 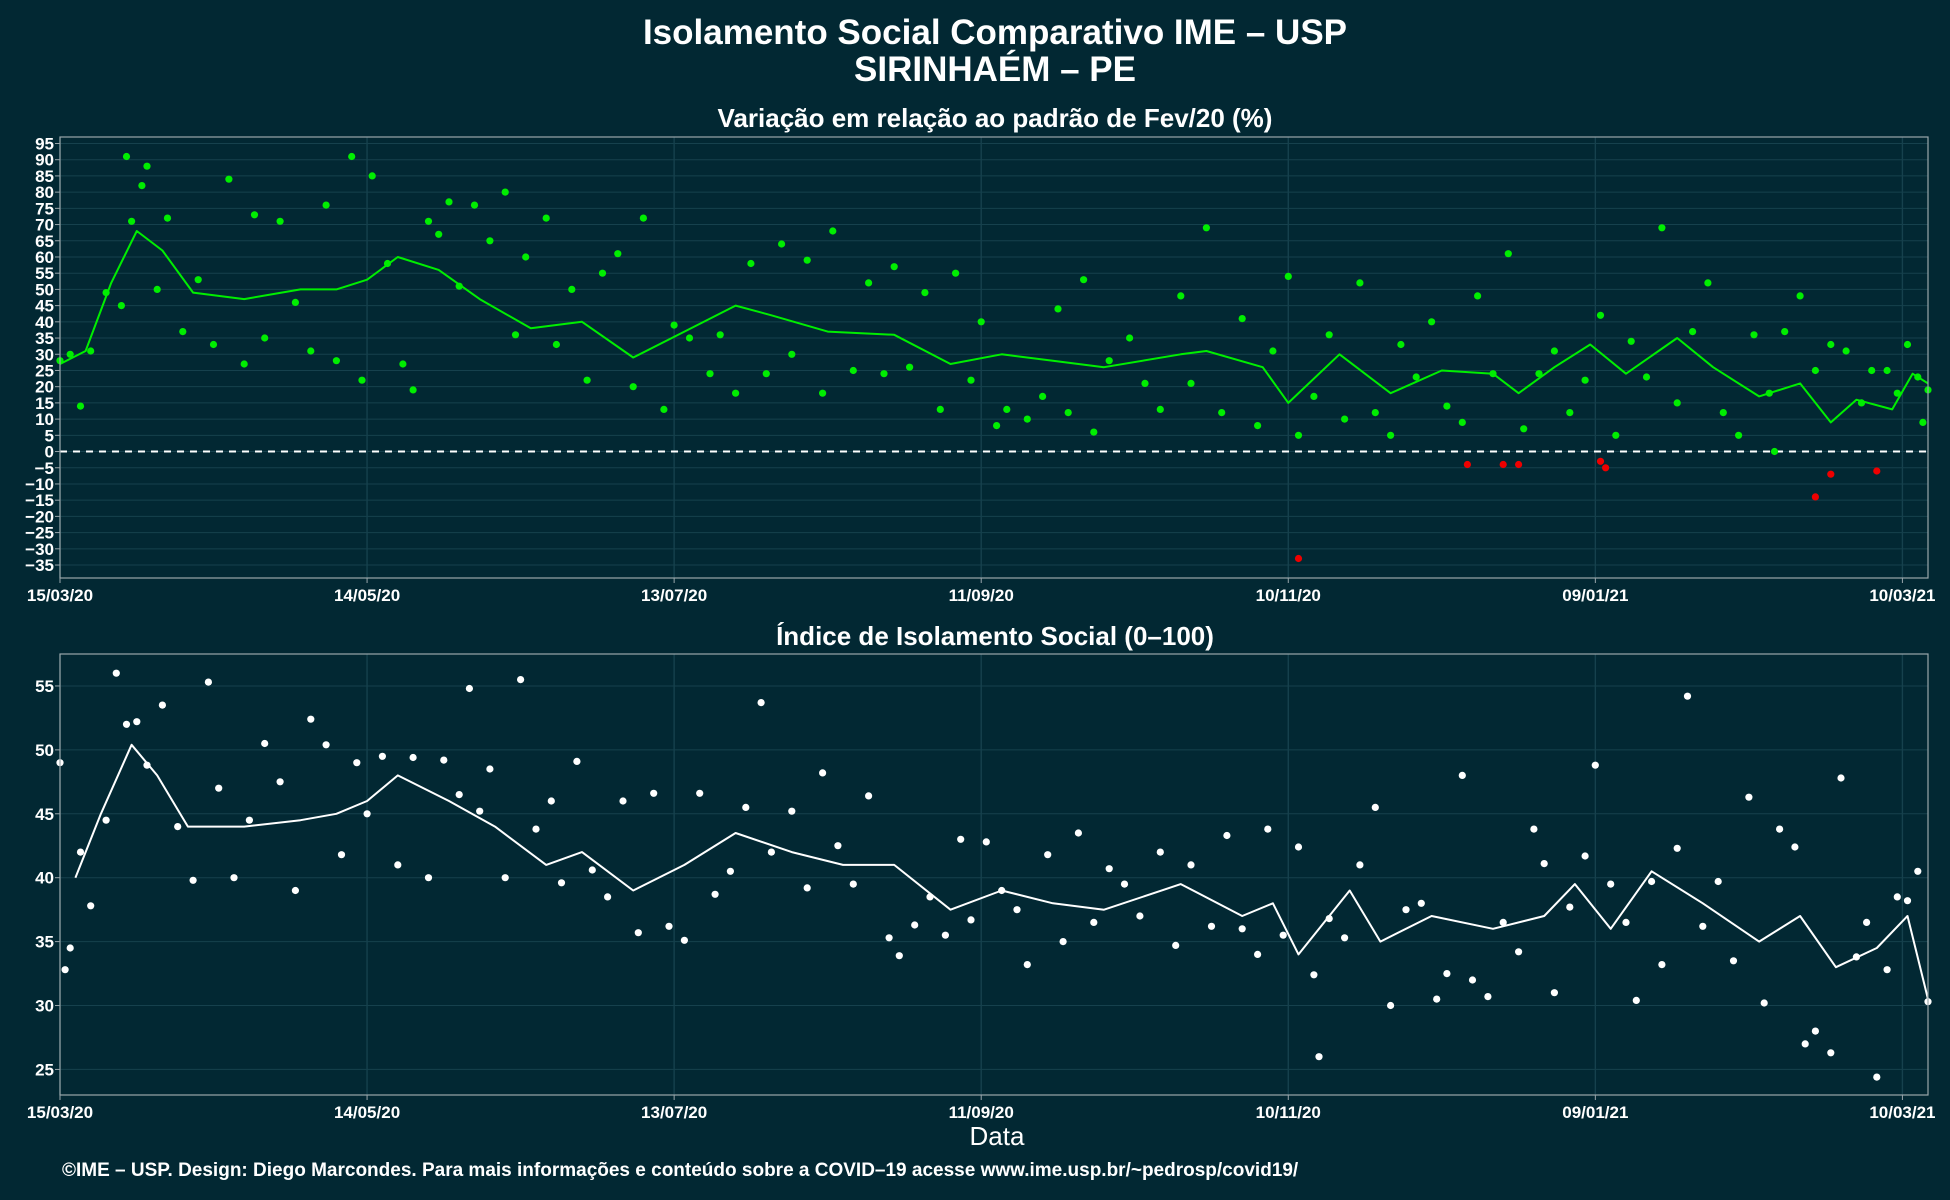 I want to click on x-tick-label: 09/01/21, so click(x=1595, y=595).